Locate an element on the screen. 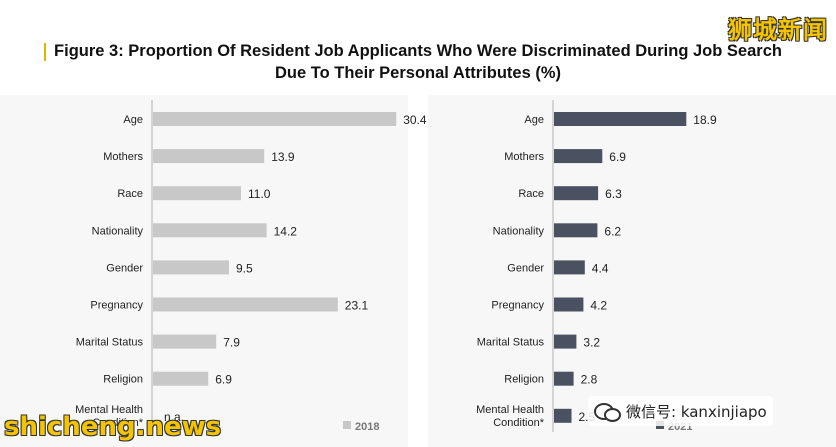 Image resolution: width=836 pixels, height=447 pixels. category-label-2021: Gender is located at coordinates (525, 268).